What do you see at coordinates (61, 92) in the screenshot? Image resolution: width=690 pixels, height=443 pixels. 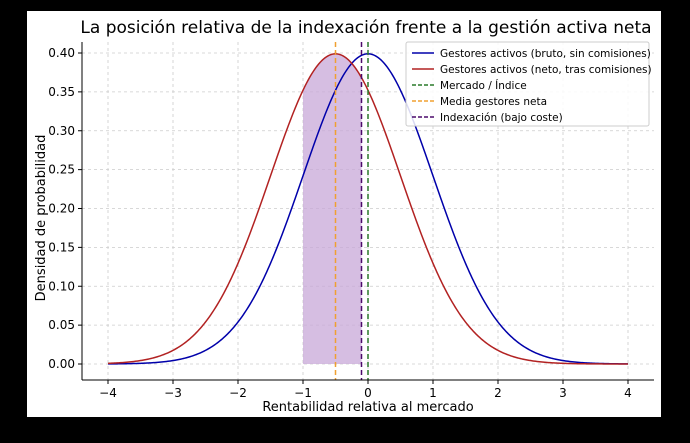 I see `y-tick-label: 0.35` at bounding box center [61, 92].